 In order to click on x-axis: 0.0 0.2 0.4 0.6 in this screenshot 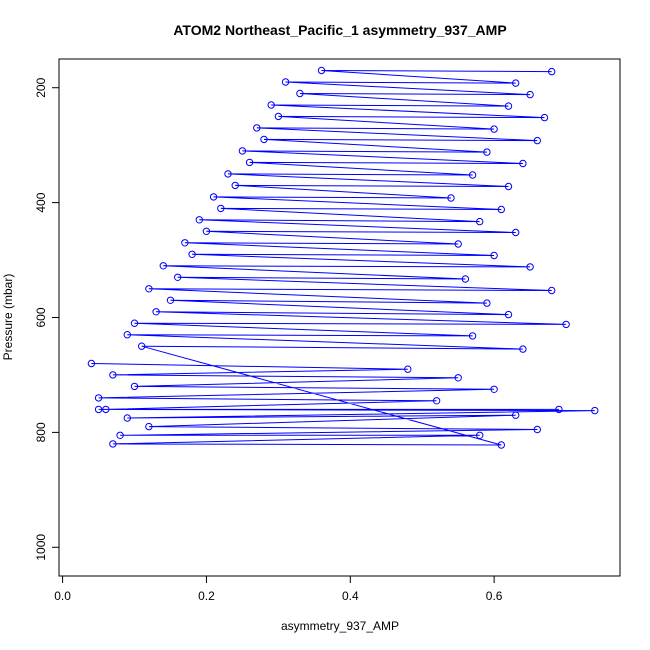, I will do `click(278, 589)`.